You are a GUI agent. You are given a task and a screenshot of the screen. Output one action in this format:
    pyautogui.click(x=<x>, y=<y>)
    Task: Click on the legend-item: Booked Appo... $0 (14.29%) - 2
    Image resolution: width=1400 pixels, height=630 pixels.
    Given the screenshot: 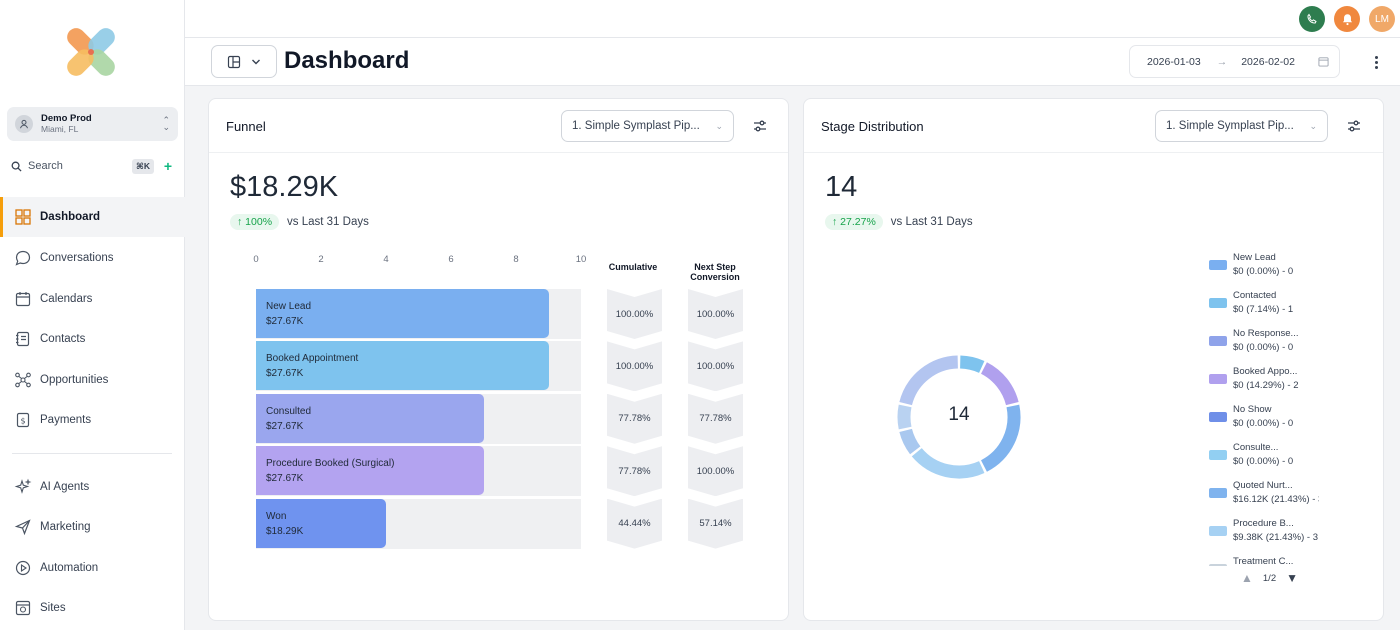 What is the action you would take?
    pyautogui.click(x=1264, y=383)
    